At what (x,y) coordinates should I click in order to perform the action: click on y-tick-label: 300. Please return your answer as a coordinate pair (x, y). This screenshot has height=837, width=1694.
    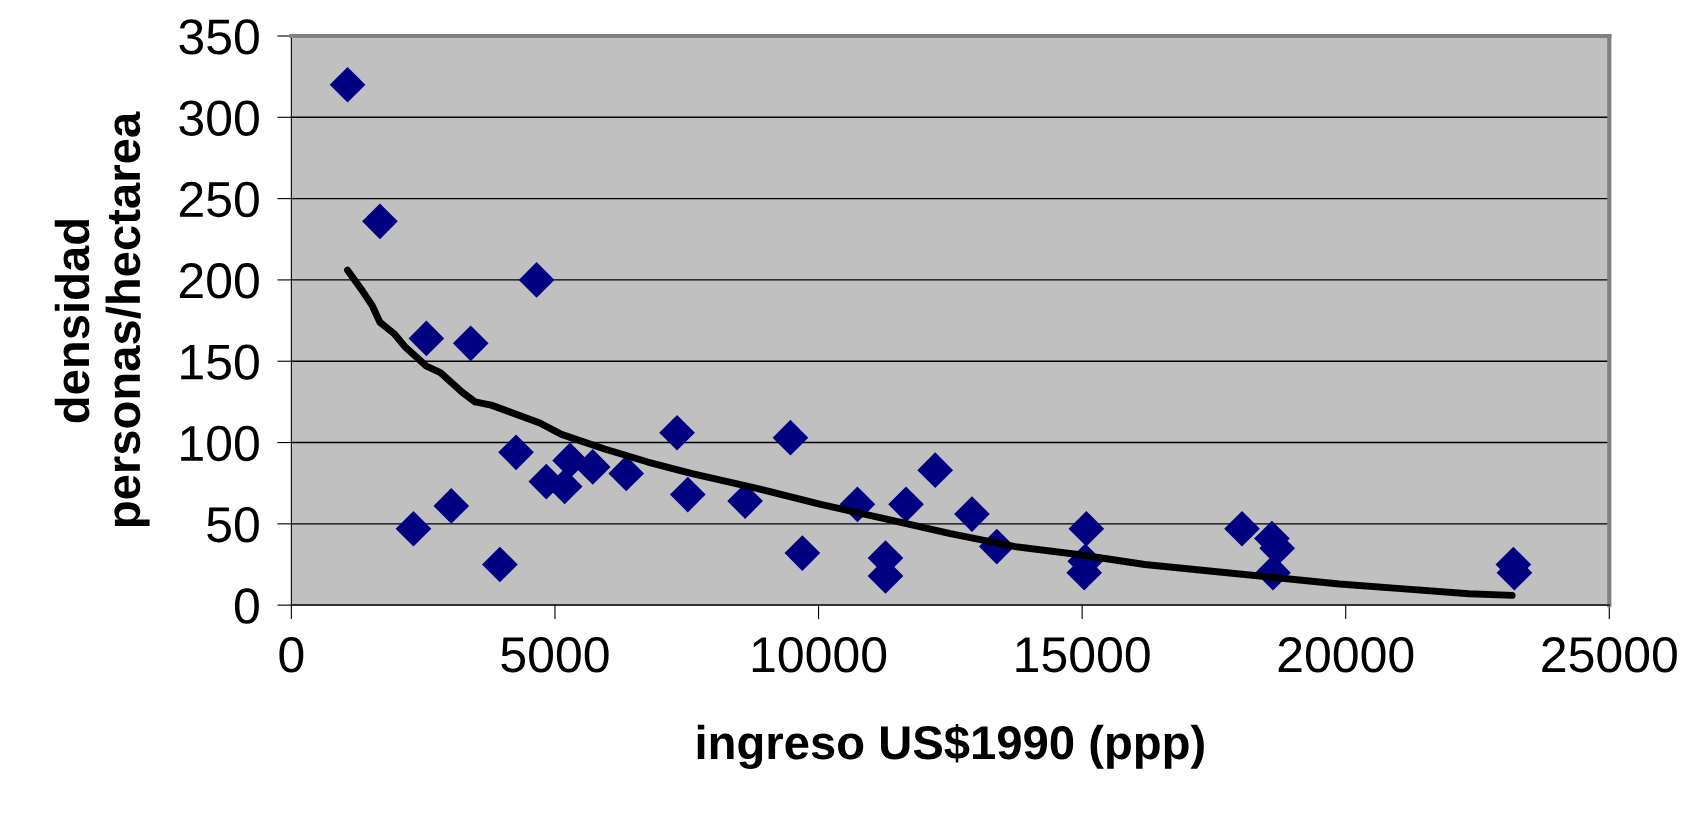
    Looking at the image, I should click on (219, 118).